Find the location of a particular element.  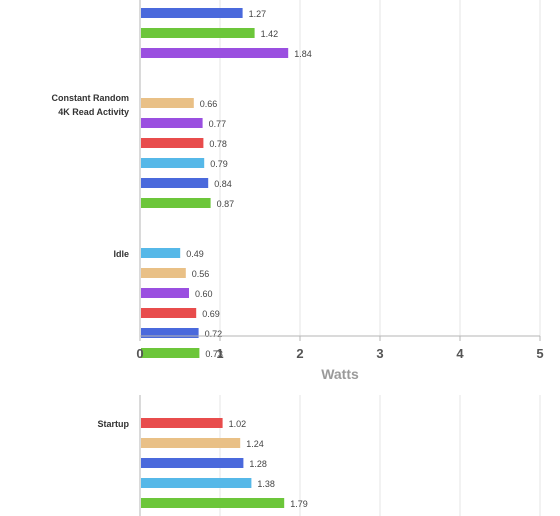

bar-value-label: 0.69 is located at coordinates (211, 314).